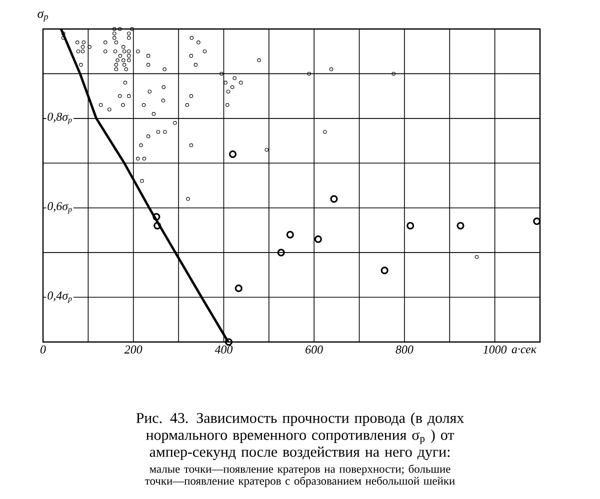  I want to click on x-tick-label: 600, so click(314, 350).